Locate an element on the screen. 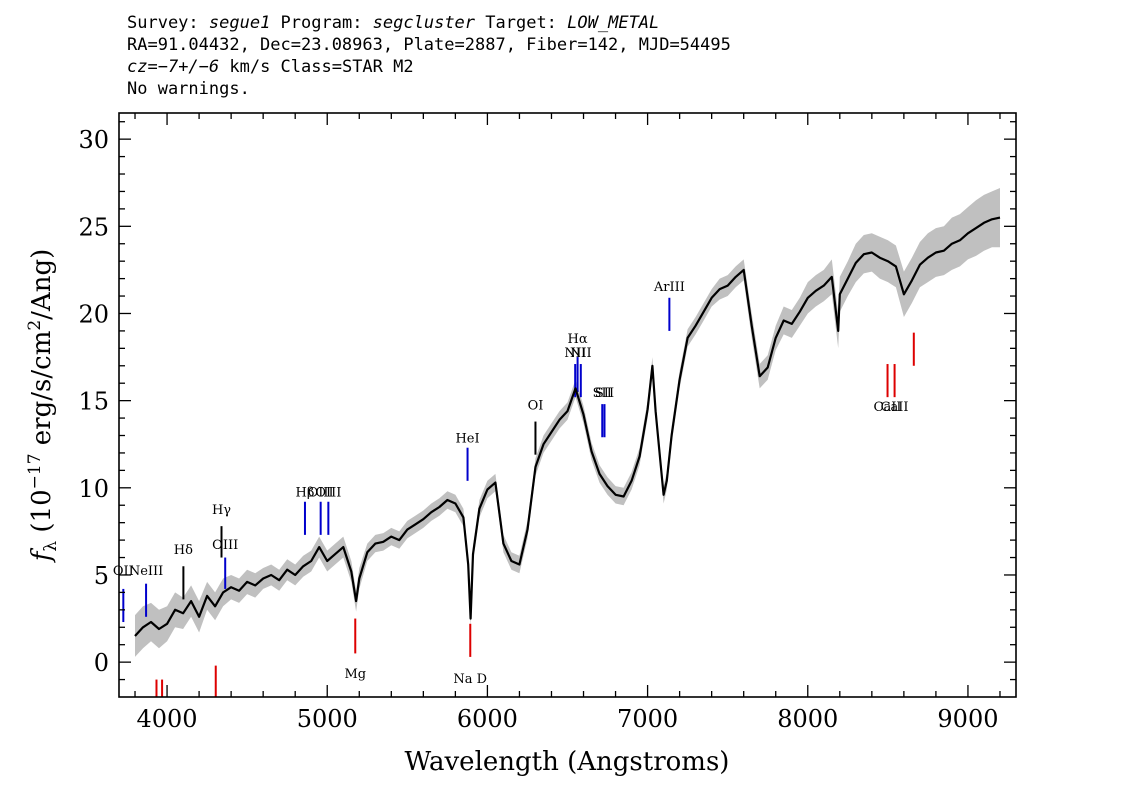  y-tick-label: 10 is located at coordinates (93, 489).